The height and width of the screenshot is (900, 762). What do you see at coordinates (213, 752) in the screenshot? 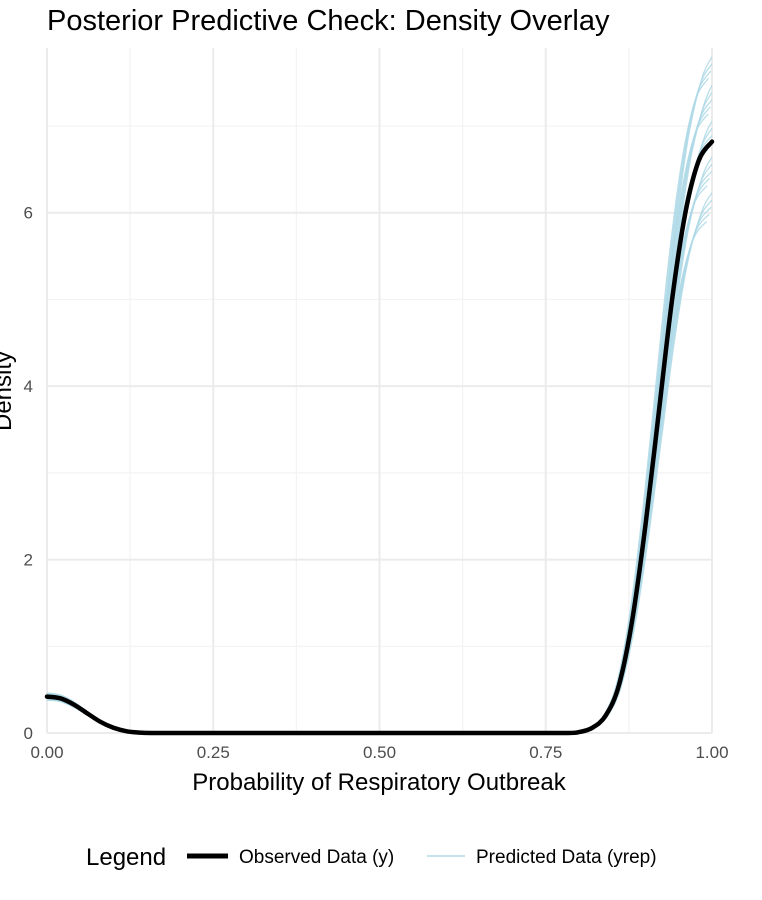
I see `x-tick-label: 0.25` at bounding box center [213, 752].